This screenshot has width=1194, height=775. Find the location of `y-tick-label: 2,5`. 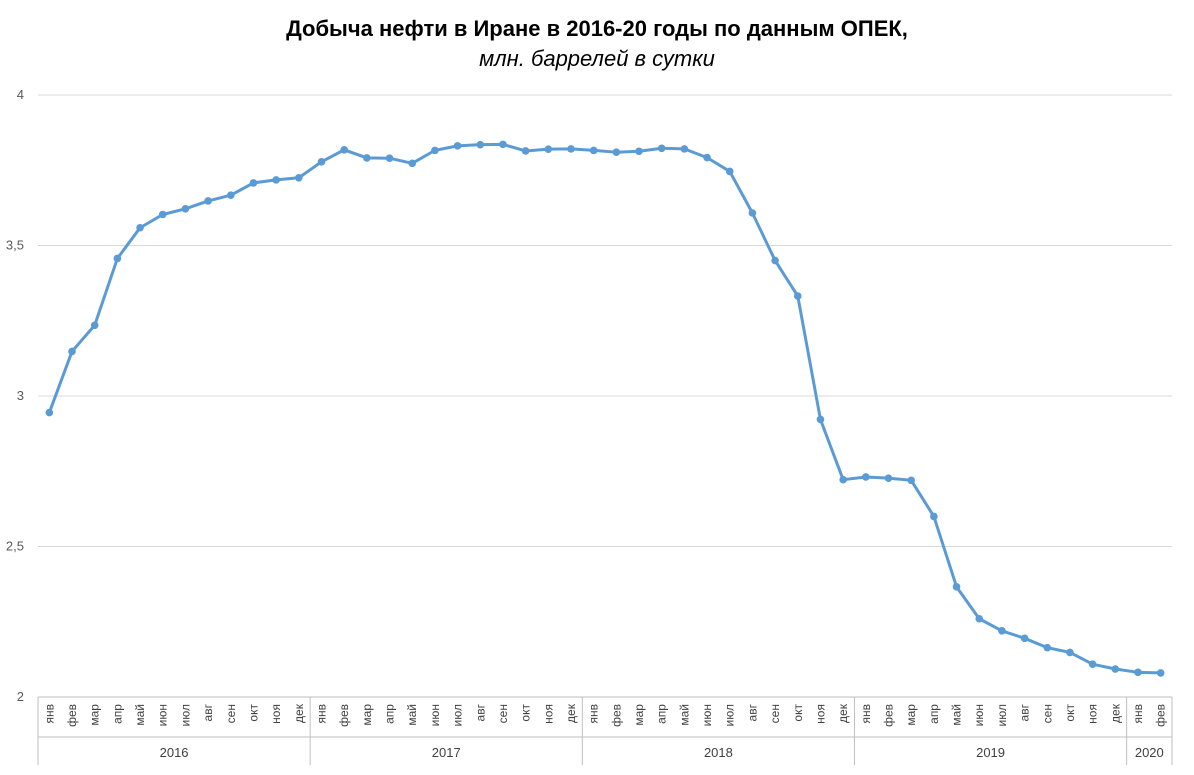

y-tick-label: 2,5 is located at coordinates (15, 546).